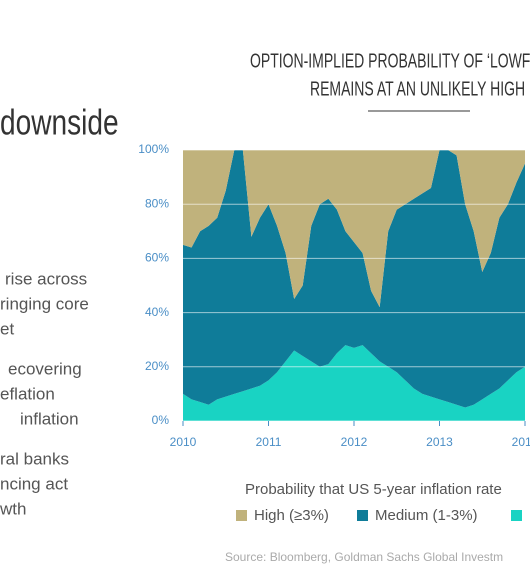 This screenshot has width=530, height=578. I want to click on sidebar-heading: downside, so click(59, 122).